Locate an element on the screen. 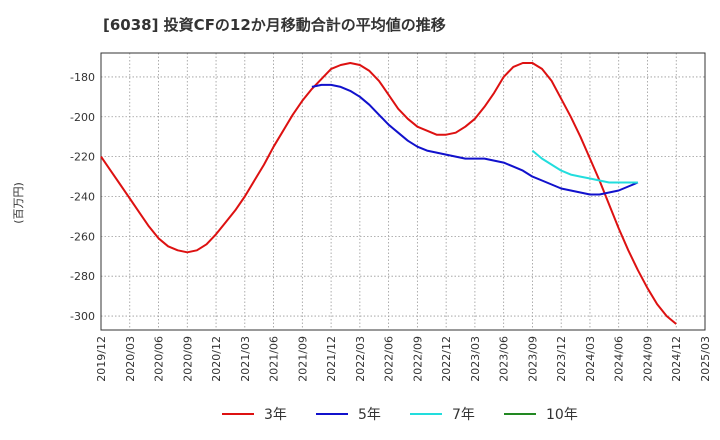 This screenshot has width=720, height=440. y-tick-label: -280 is located at coordinates (82, 276).